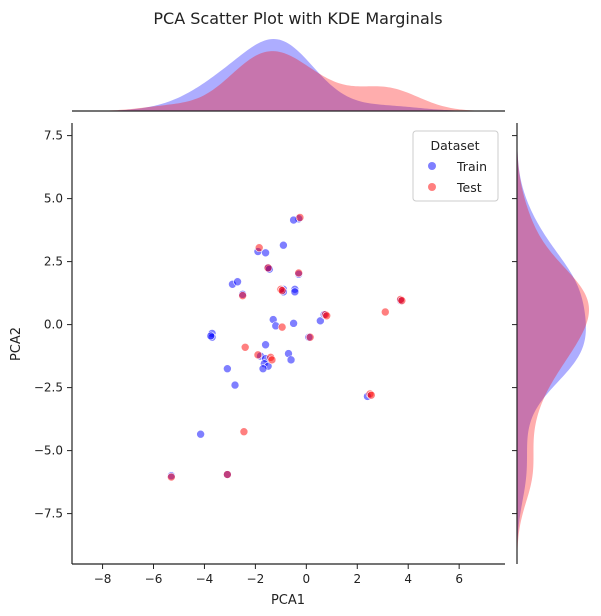 Image resolution: width=601 pixels, height=616 pixels. I want to click on x-tick-label: 6, so click(459, 579).